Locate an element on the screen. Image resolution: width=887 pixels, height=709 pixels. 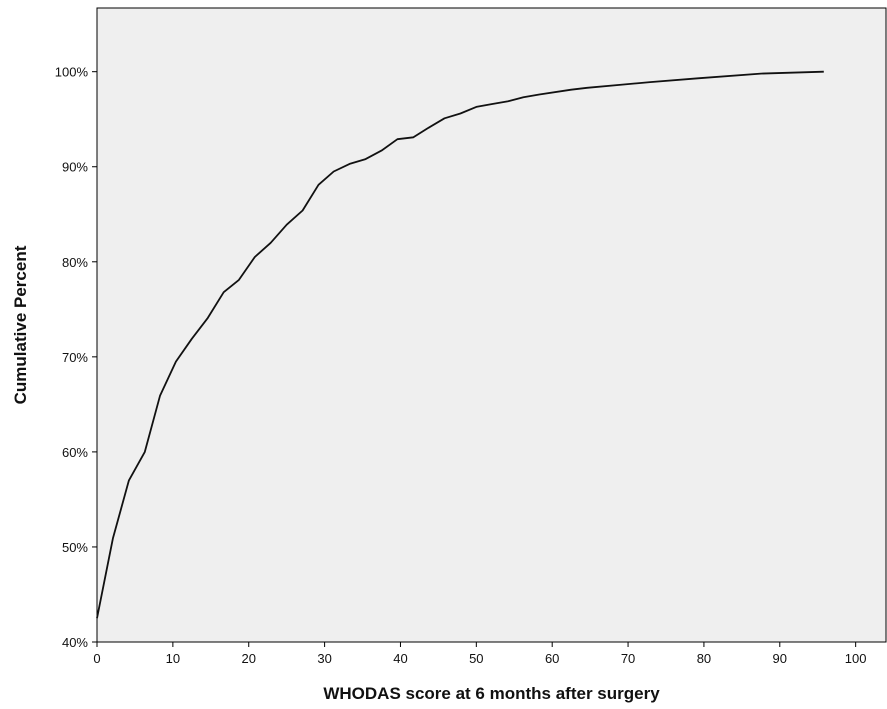
y-tick-label: 50% is located at coordinates (75, 547).